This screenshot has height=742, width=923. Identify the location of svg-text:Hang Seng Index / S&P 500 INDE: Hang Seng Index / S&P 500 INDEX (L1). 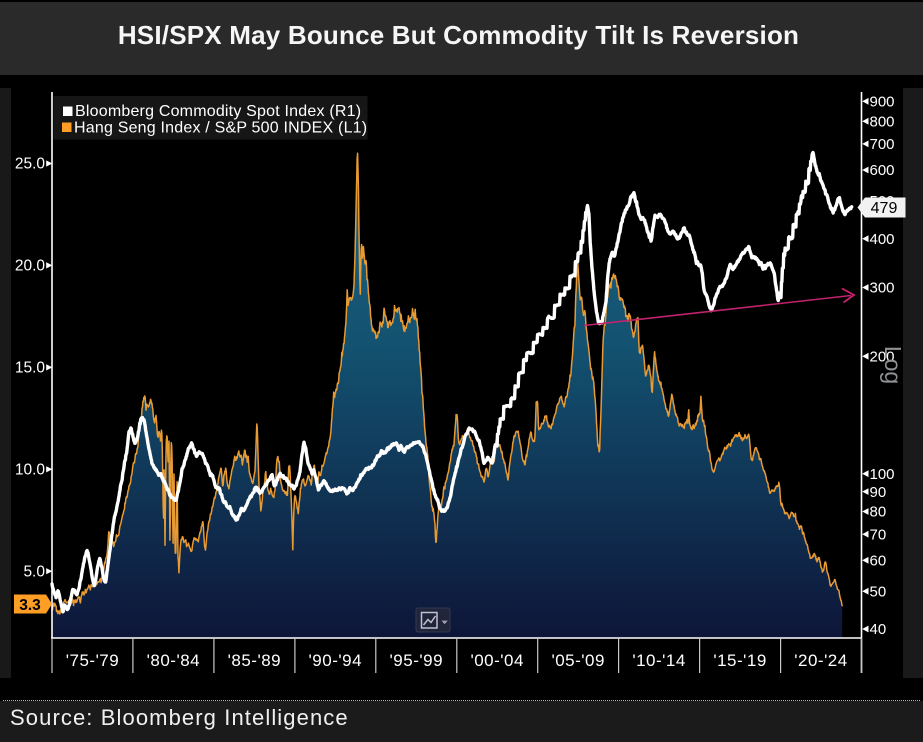
(220, 128).